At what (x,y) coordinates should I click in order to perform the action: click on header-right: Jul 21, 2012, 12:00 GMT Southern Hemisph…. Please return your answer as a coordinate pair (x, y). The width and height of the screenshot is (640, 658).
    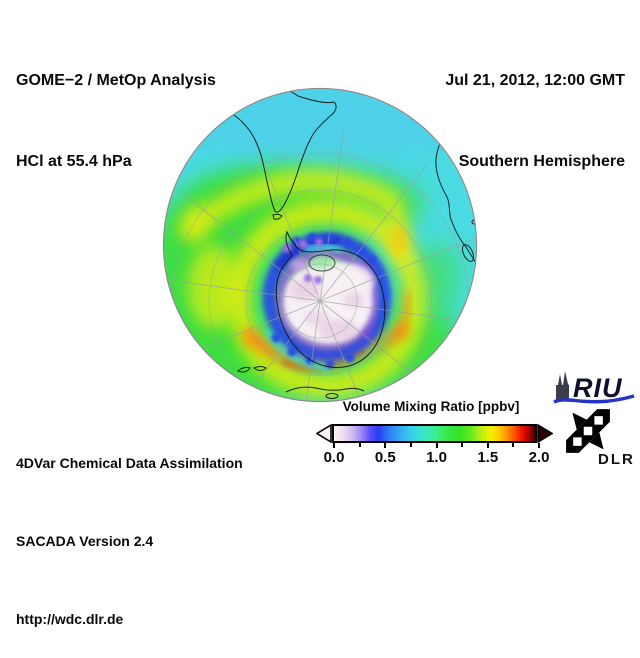
    Looking at the image, I should click on (535, 107).